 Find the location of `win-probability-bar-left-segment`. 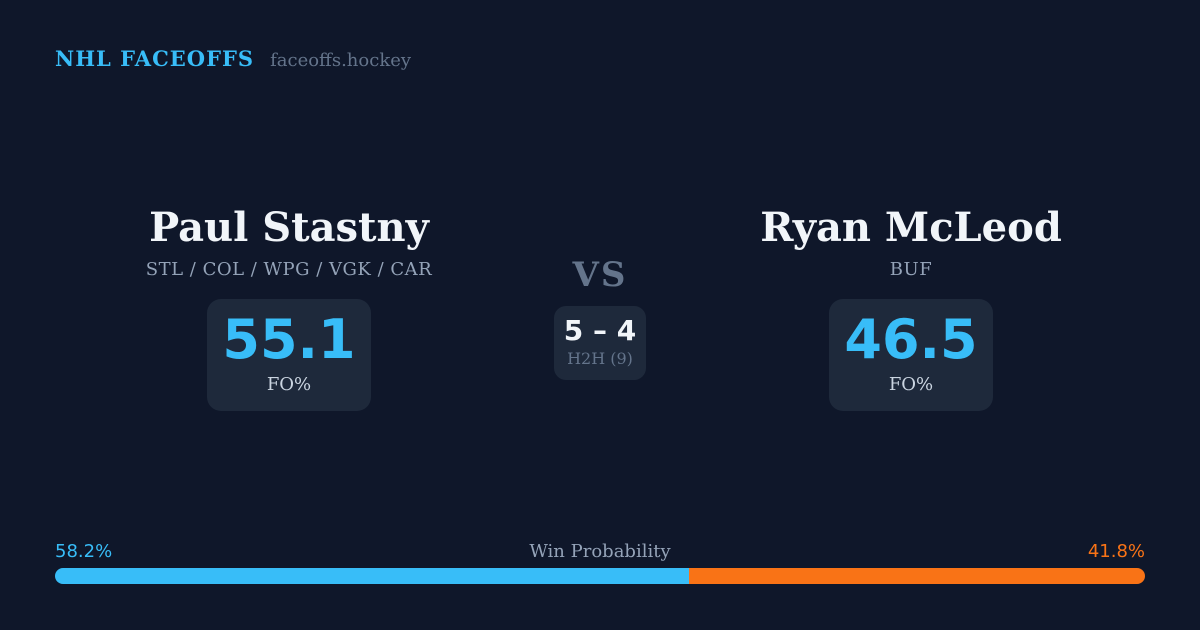

win-probability-bar-left-segment is located at coordinates (372, 576).